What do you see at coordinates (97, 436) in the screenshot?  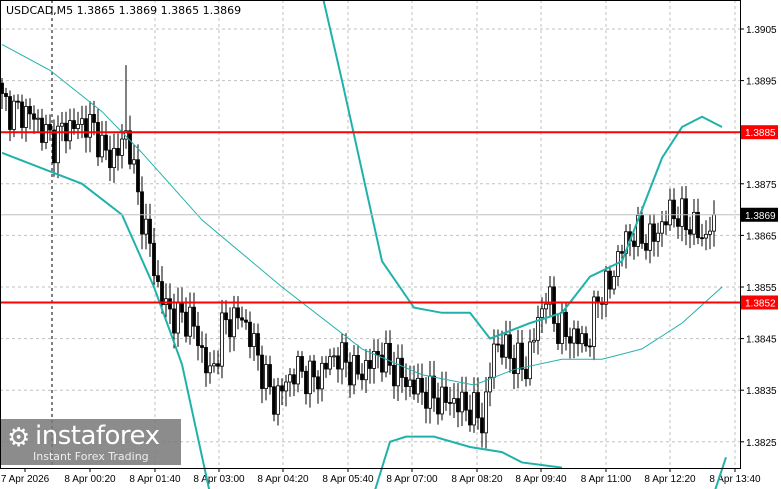 I see `logo-brand: instaforex` at bounding box center [97, 436].